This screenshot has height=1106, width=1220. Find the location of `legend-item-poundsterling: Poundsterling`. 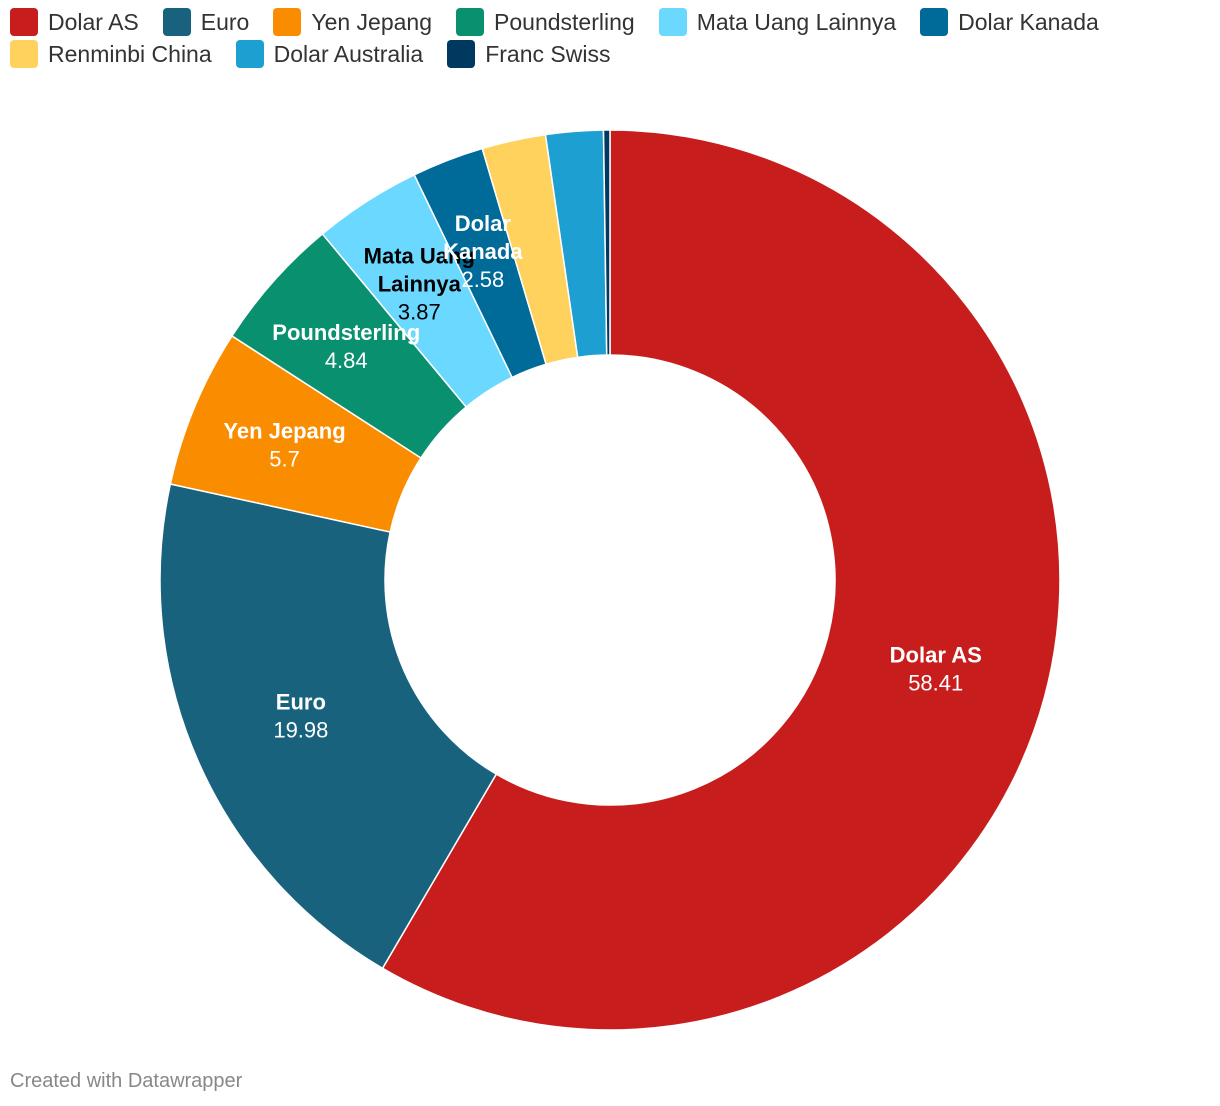

legend-item-poundsterling: Poundsterling is located at coordinates (545, 22).